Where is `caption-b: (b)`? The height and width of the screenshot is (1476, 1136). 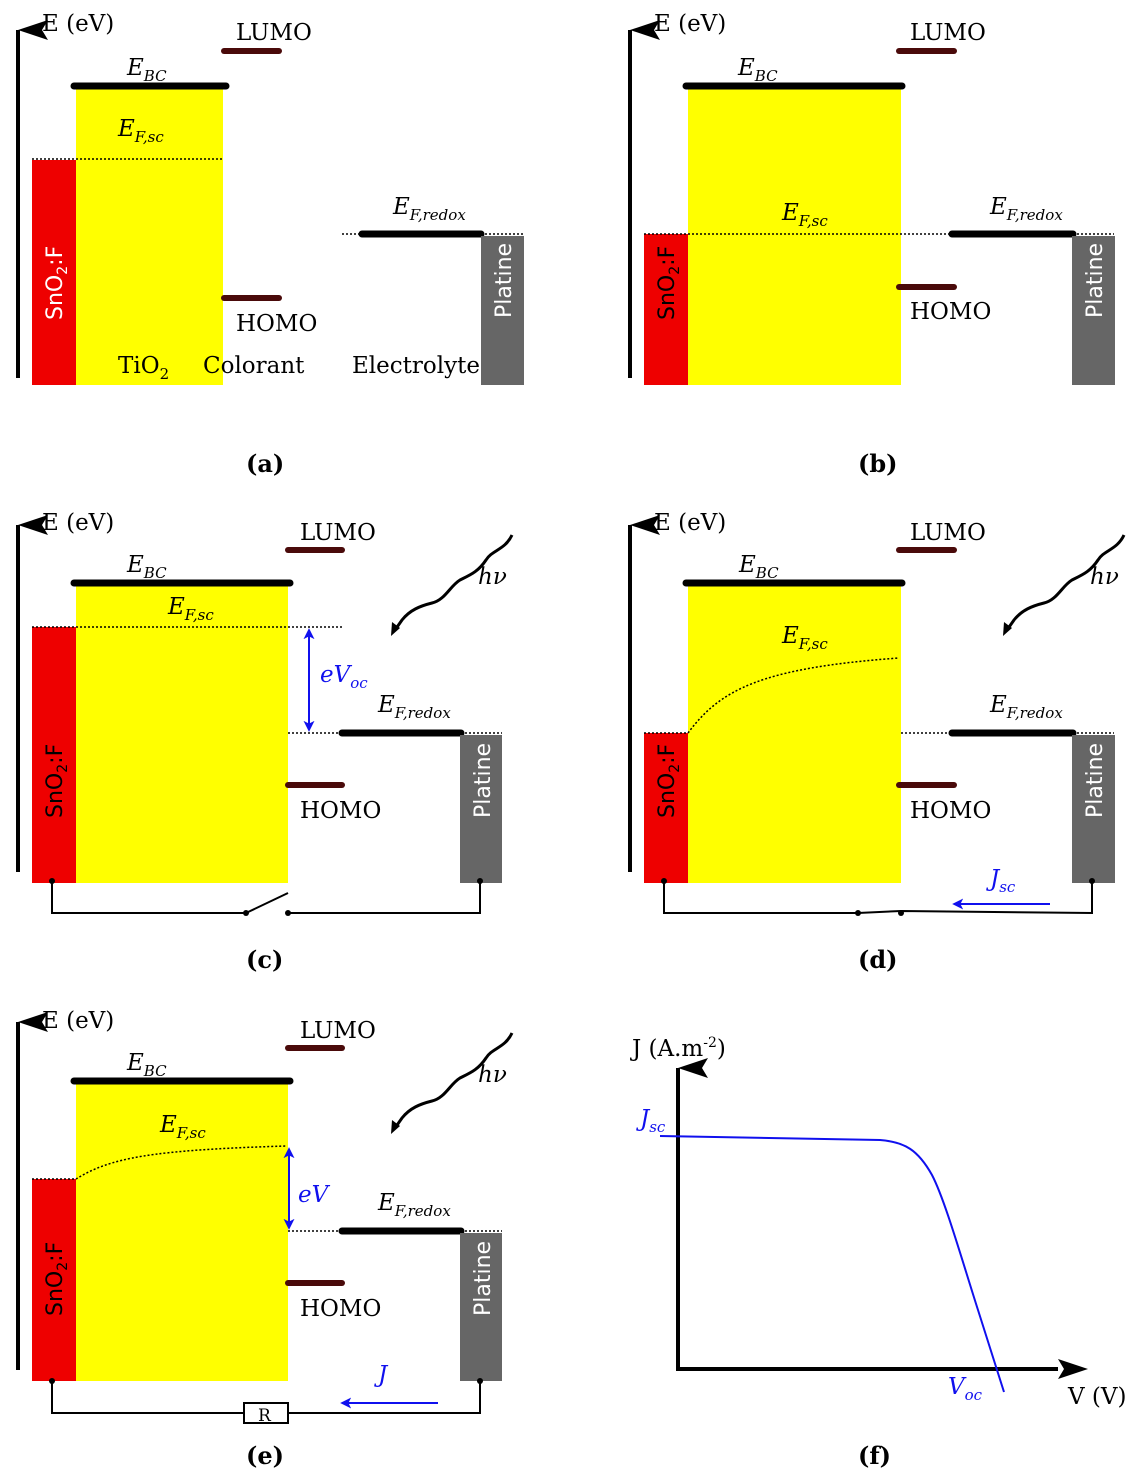
caption-b: (b) is located at coordinates (878, 463).